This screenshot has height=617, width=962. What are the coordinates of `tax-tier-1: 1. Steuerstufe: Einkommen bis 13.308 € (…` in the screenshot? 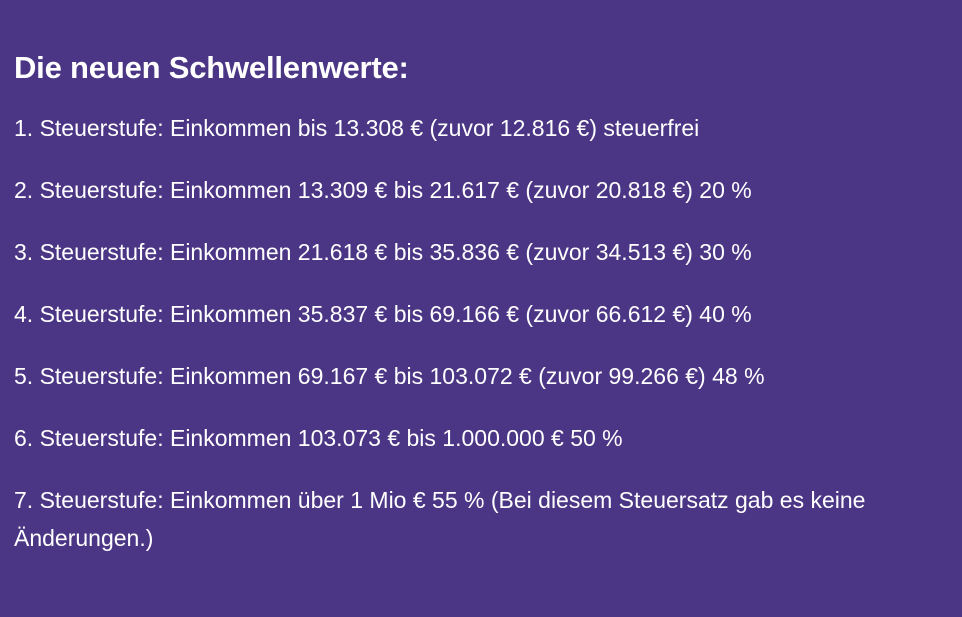 It's located at (357, 128).